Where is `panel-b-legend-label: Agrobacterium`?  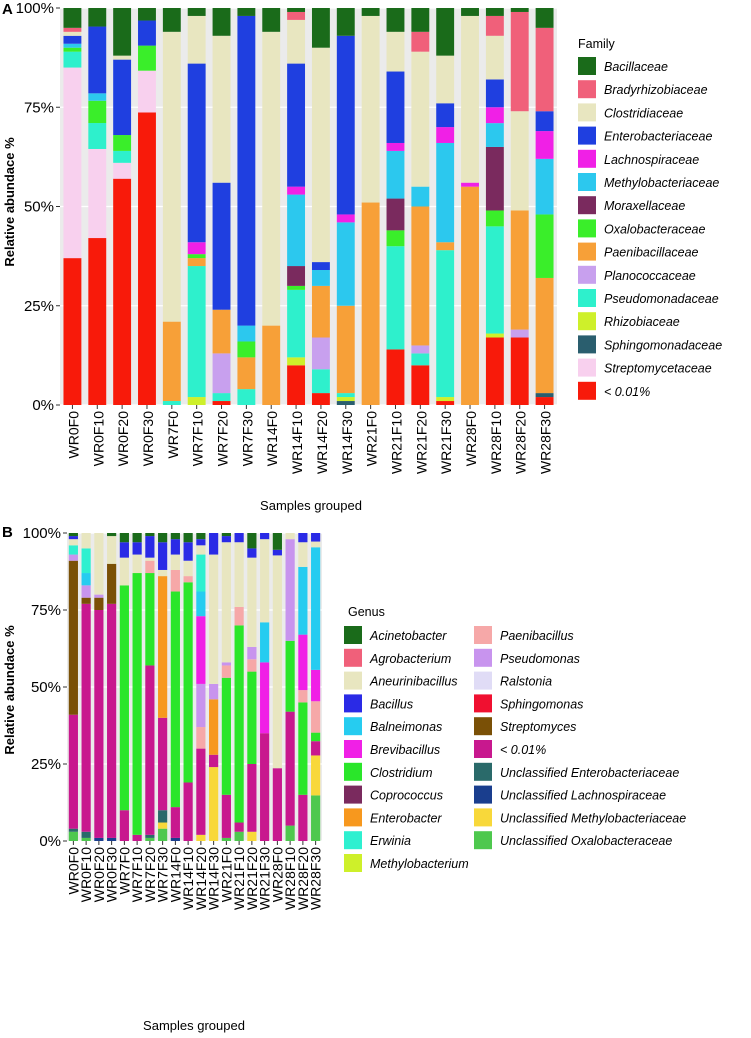 panel-b-legend-label: Agrobacterium is located at coordinates (410, 659).